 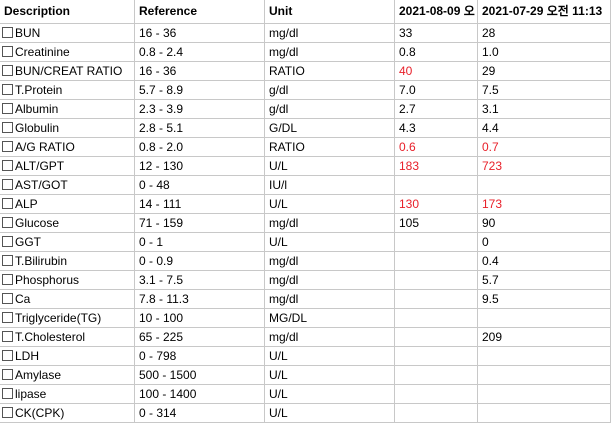 I want to click on value-cell: 10 - 100, so click(x=200, y=318).